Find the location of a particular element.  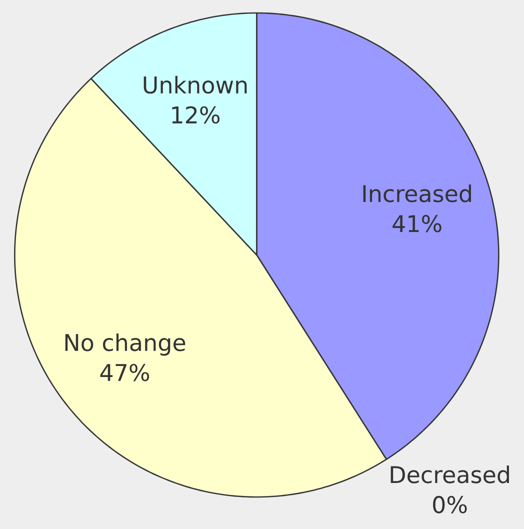

data-label: 12% is located at coordinates (196, 115).